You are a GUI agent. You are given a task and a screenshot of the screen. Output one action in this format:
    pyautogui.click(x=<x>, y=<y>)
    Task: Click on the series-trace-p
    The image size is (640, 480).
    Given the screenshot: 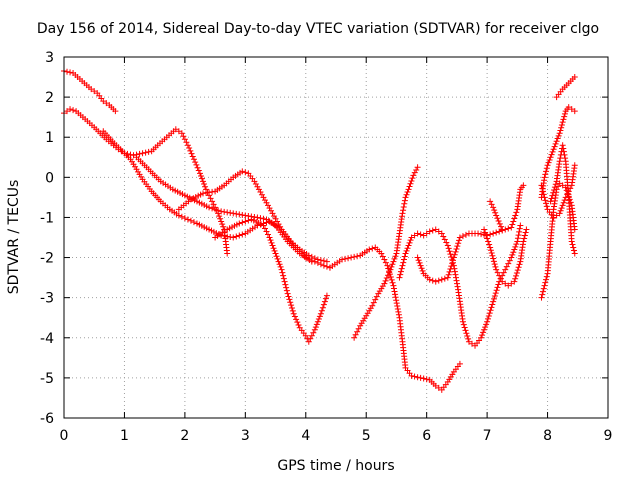 What is the action you would take?
    pyautogui.click(x=562, y=199)
    